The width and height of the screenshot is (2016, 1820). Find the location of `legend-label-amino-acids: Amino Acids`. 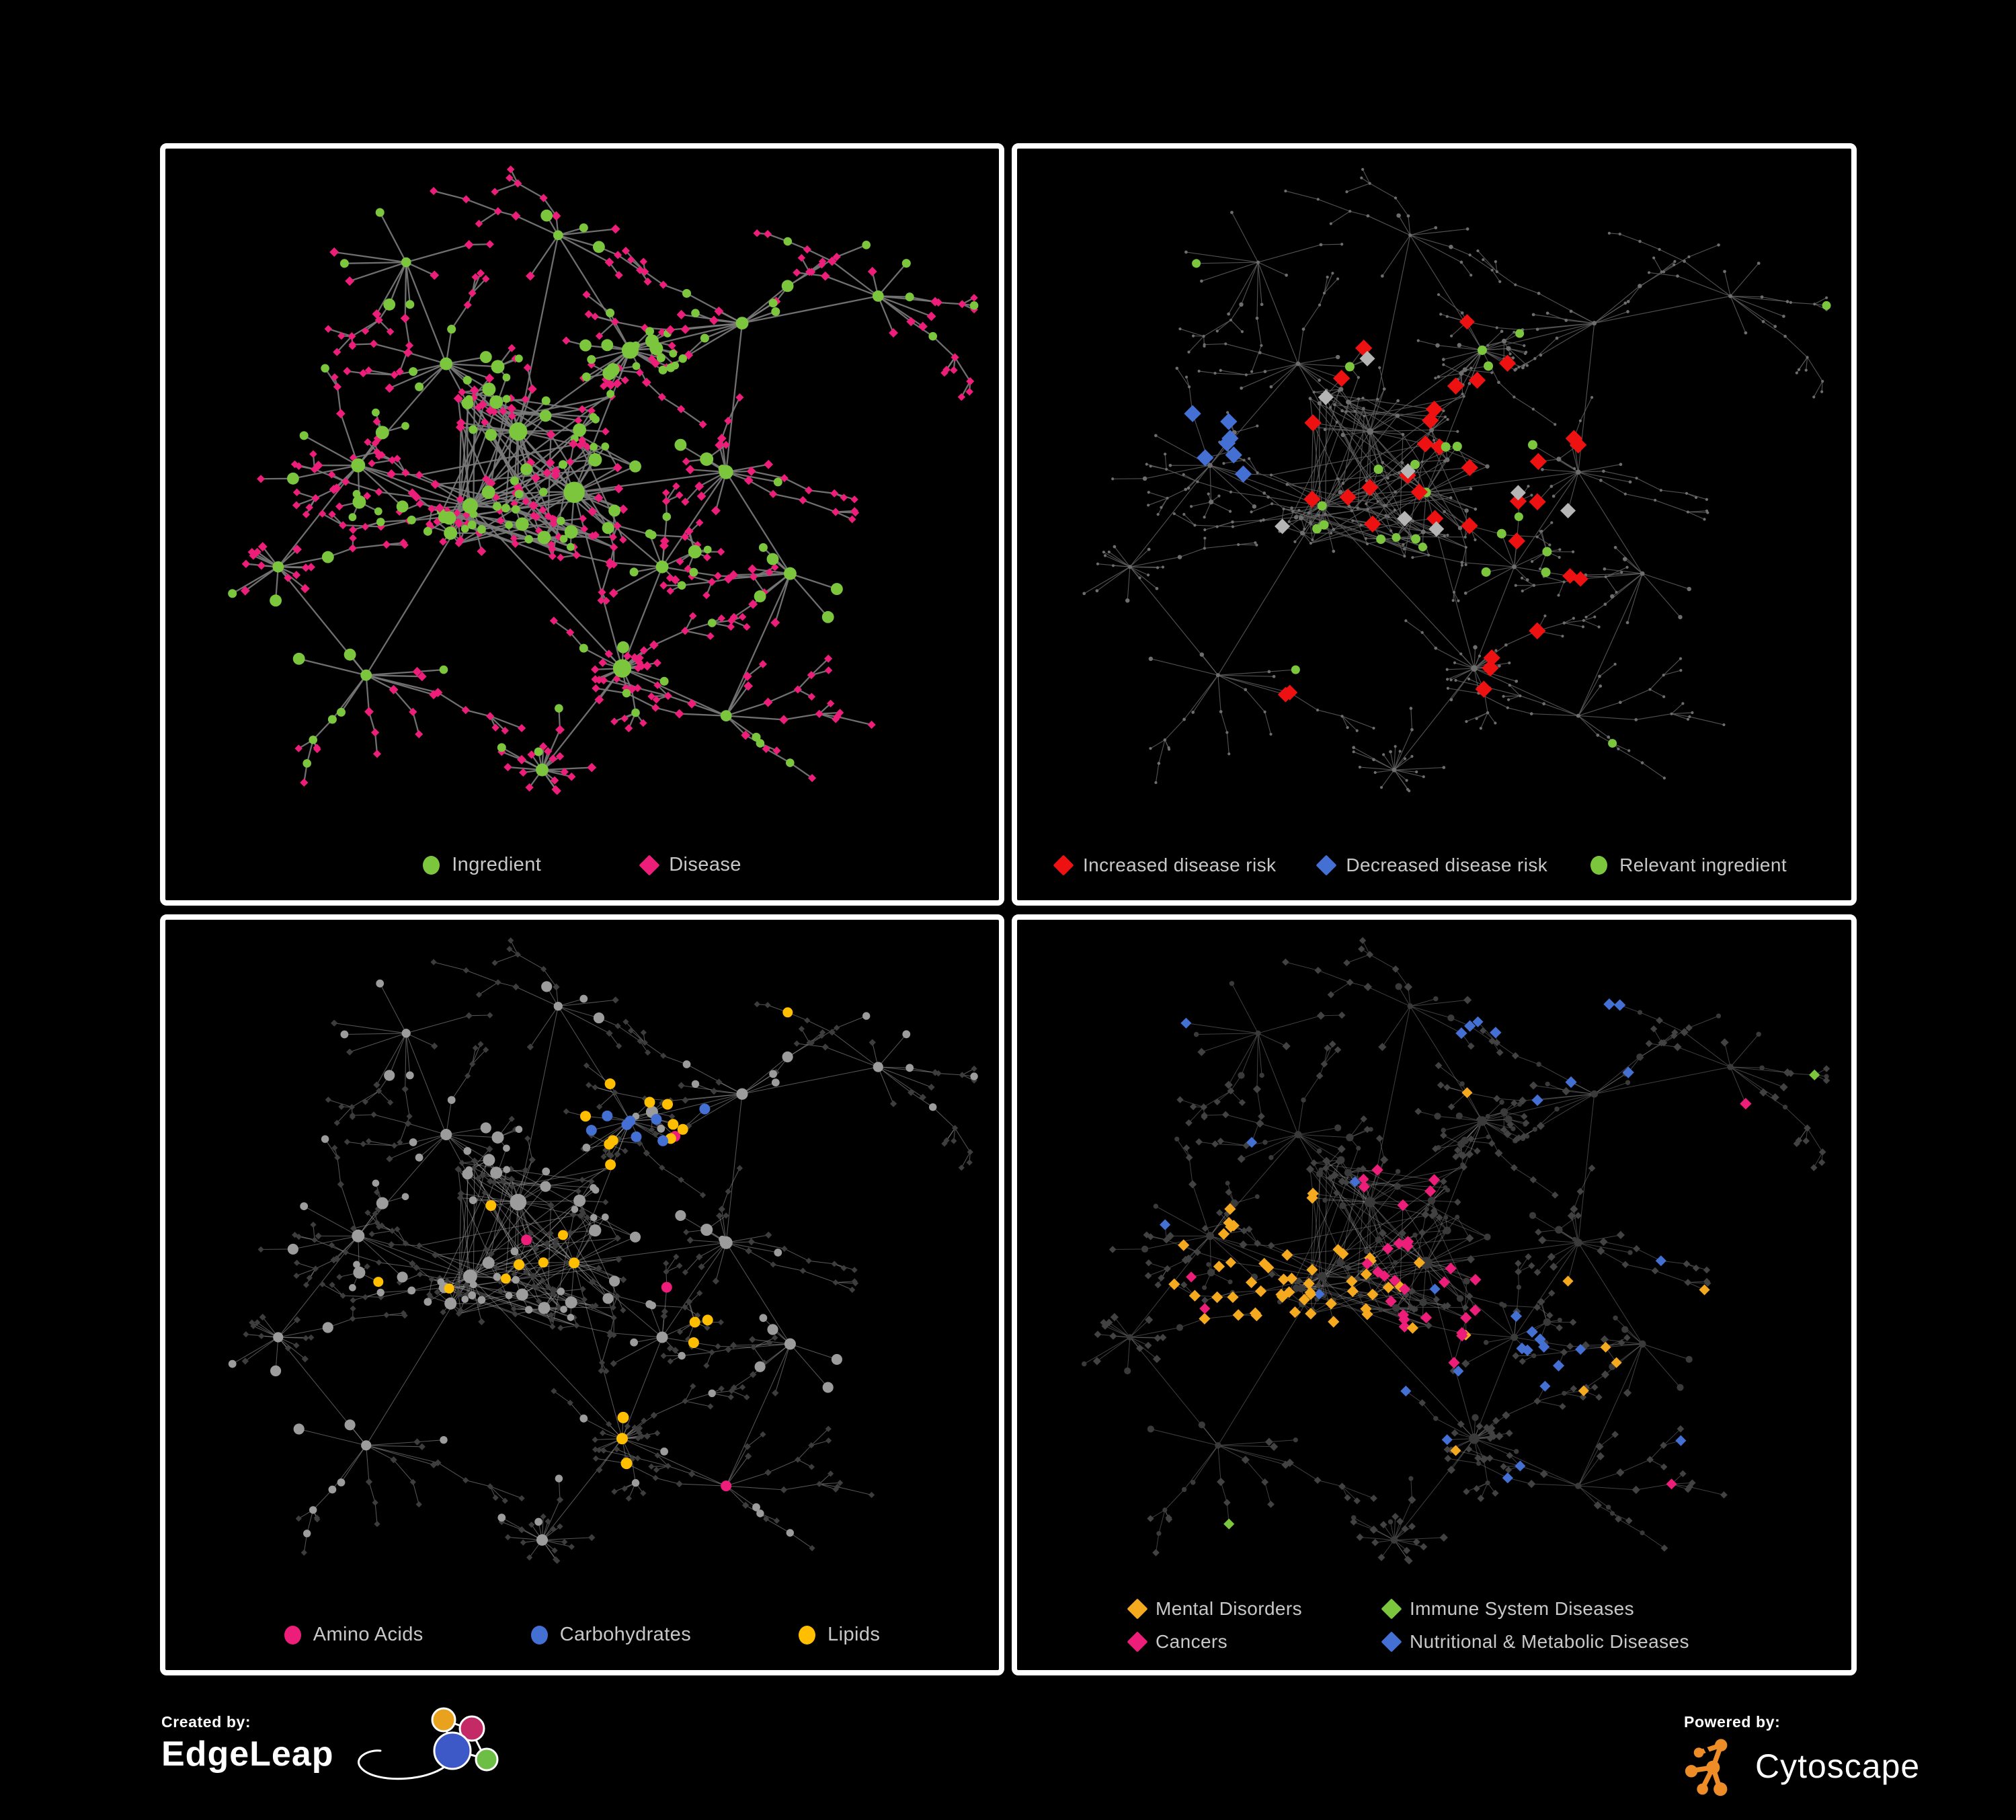

legend-label-amino-acids: Amino Acids is located at coordinates (368, 1634).